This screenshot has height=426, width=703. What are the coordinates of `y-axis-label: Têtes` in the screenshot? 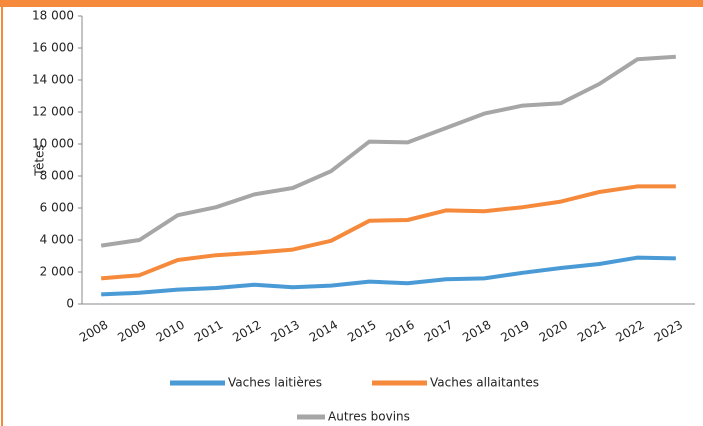 It's located at (40, 160).